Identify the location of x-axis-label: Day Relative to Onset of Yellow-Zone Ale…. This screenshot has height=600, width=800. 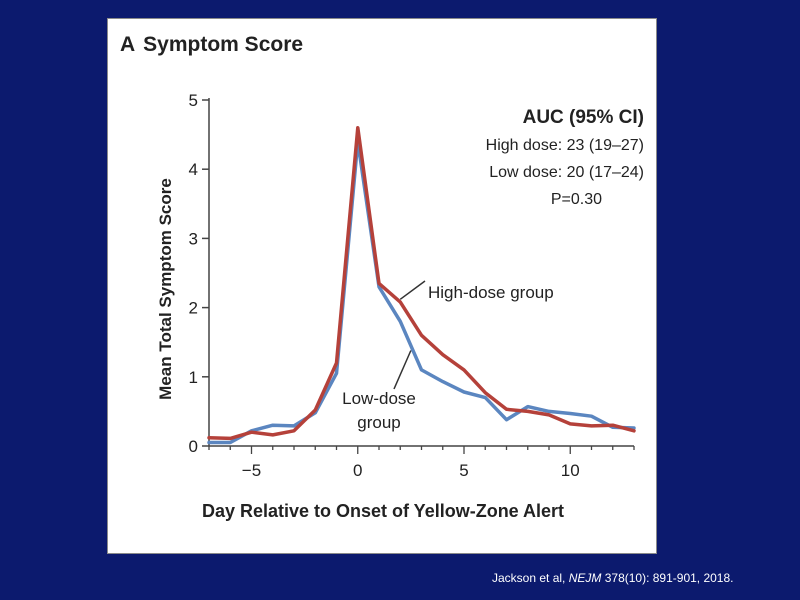
(383, 511).